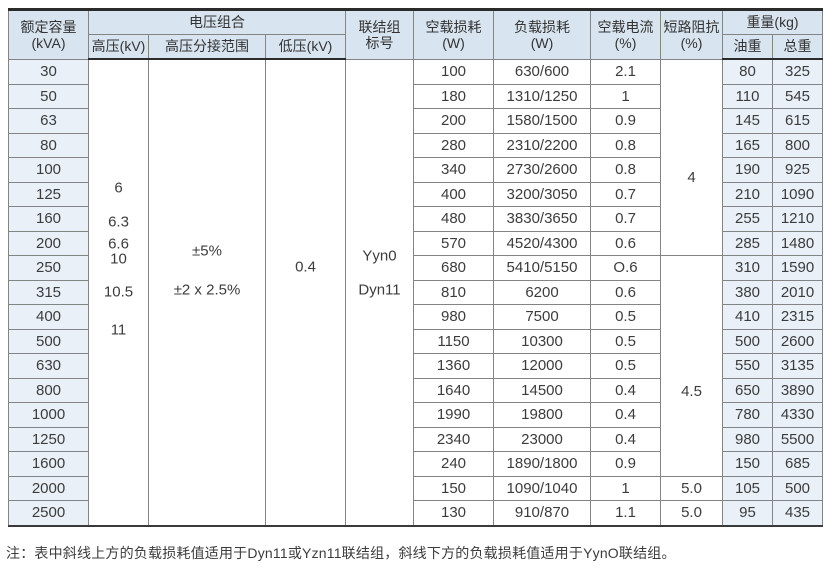  I want to click on load-loss-cell: 7500, so click(542, 317).